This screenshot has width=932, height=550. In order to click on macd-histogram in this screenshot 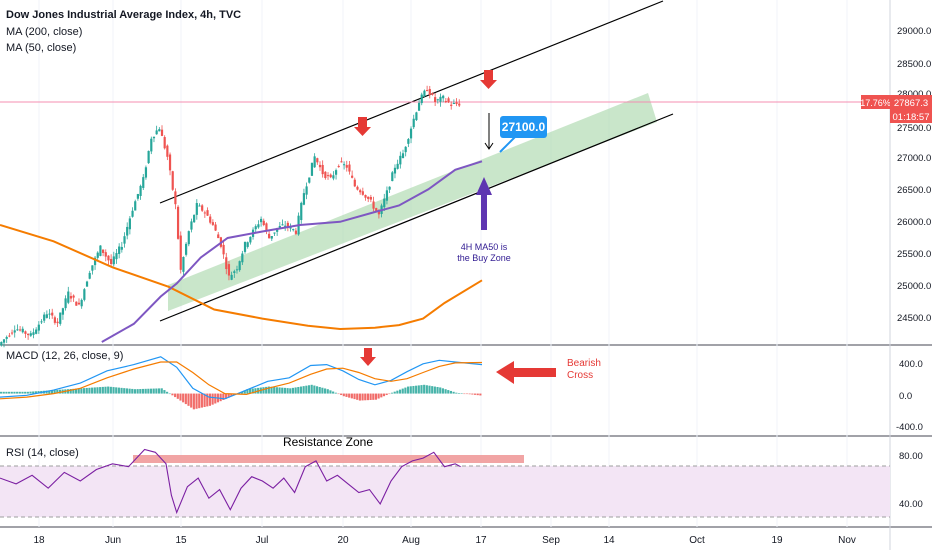, I will do `click(241, 397)`.